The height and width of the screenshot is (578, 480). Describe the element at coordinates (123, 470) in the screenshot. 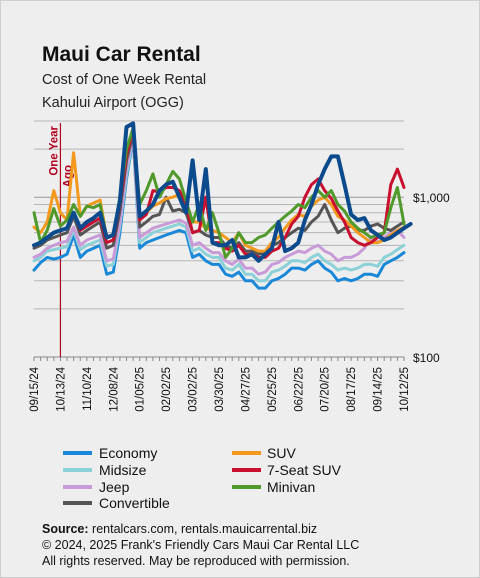

I see `legend-label: Midsize` at that location.